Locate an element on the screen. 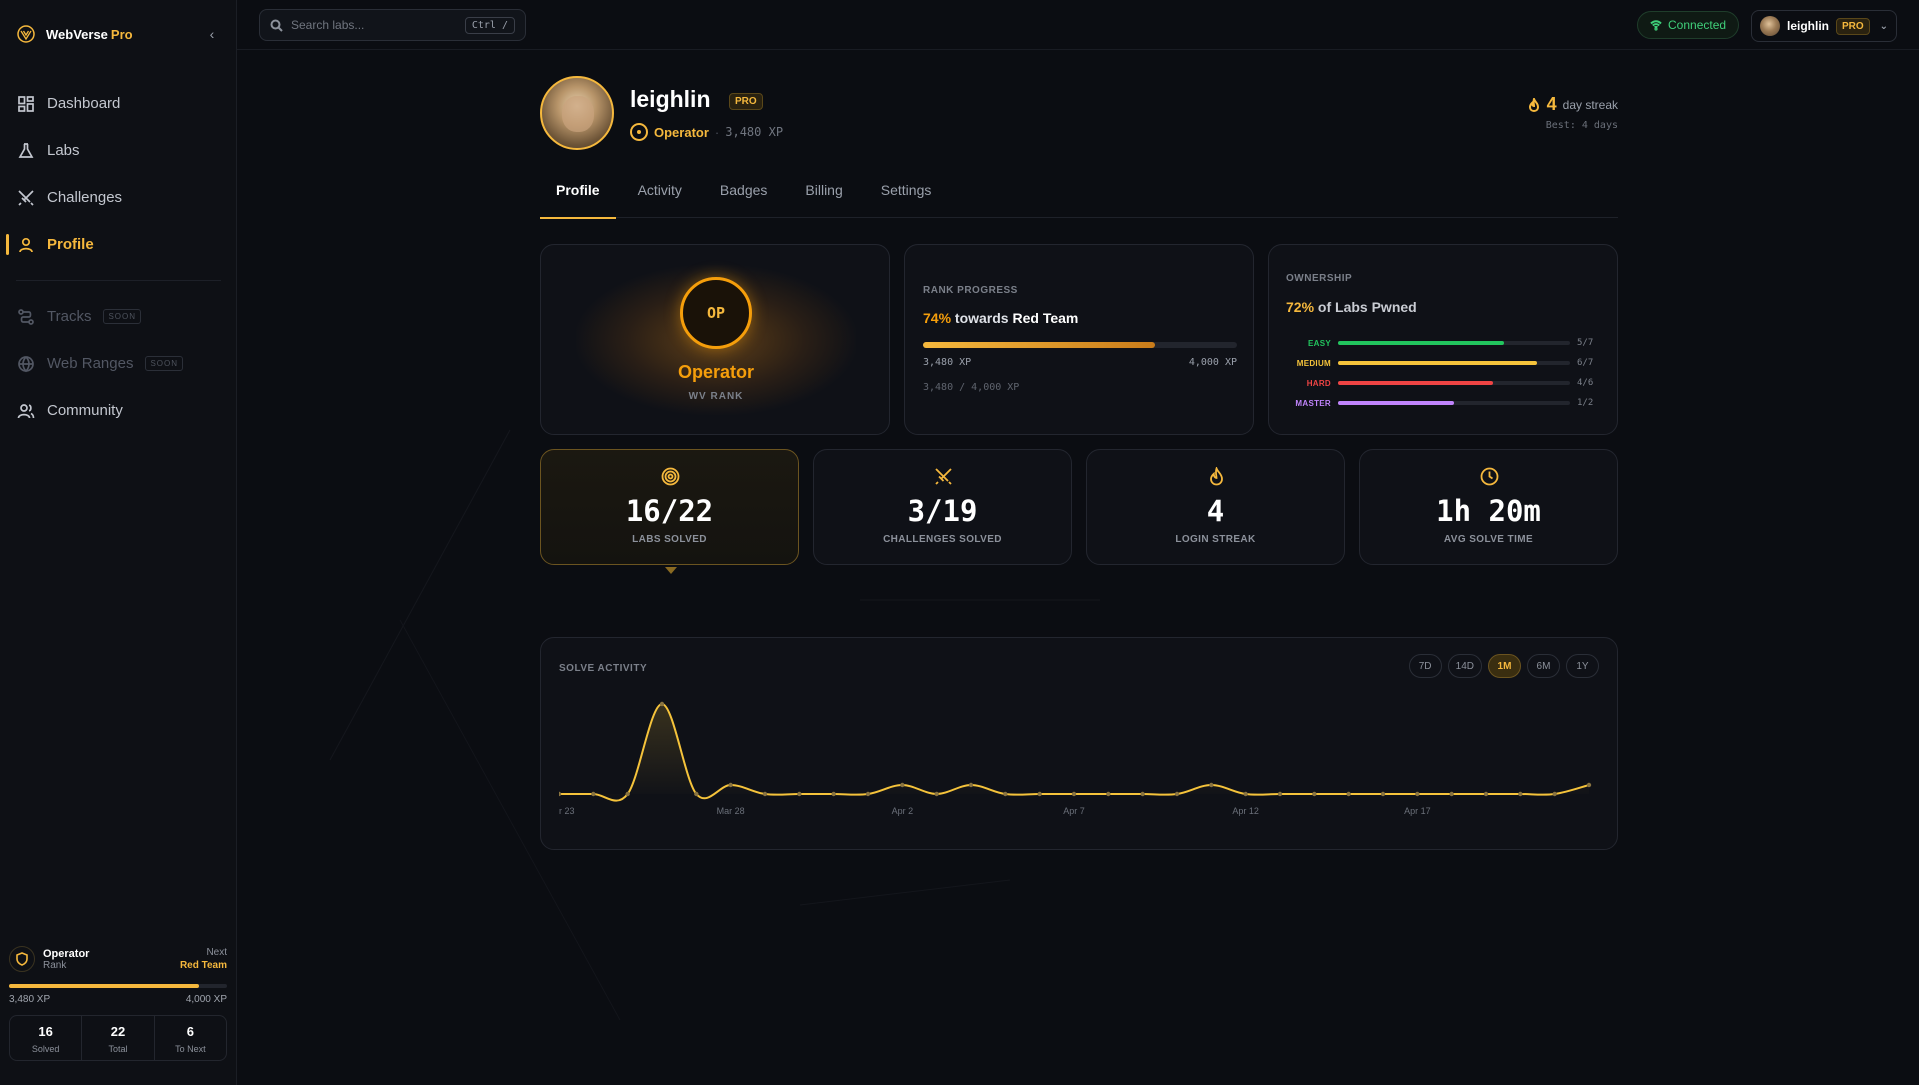 The width and height of the screenshot is (1919, 1085). stat-value: 1h 20m is located at coordinates (1488, 511).